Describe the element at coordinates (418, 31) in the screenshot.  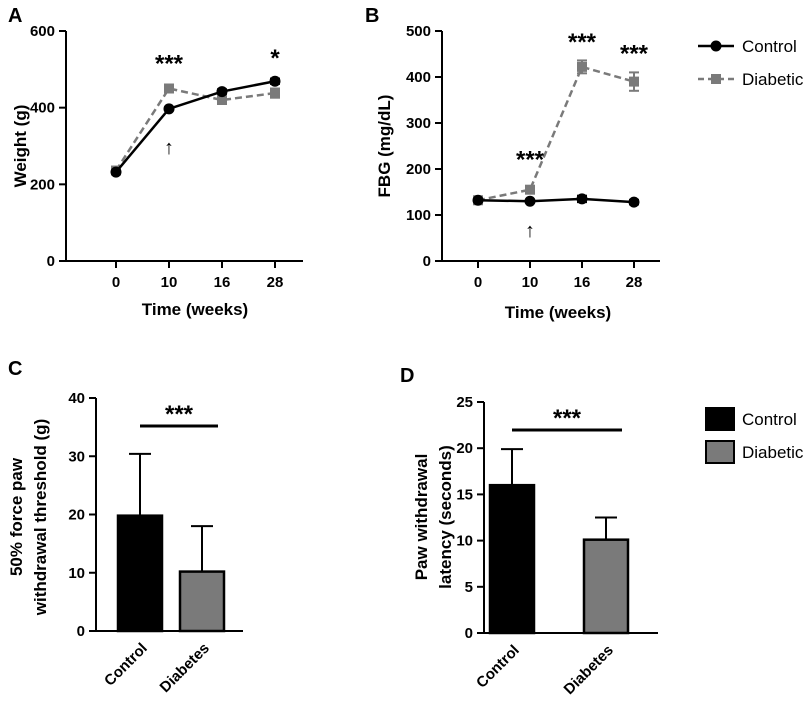
I see `y-tick-label: 500` at that location.